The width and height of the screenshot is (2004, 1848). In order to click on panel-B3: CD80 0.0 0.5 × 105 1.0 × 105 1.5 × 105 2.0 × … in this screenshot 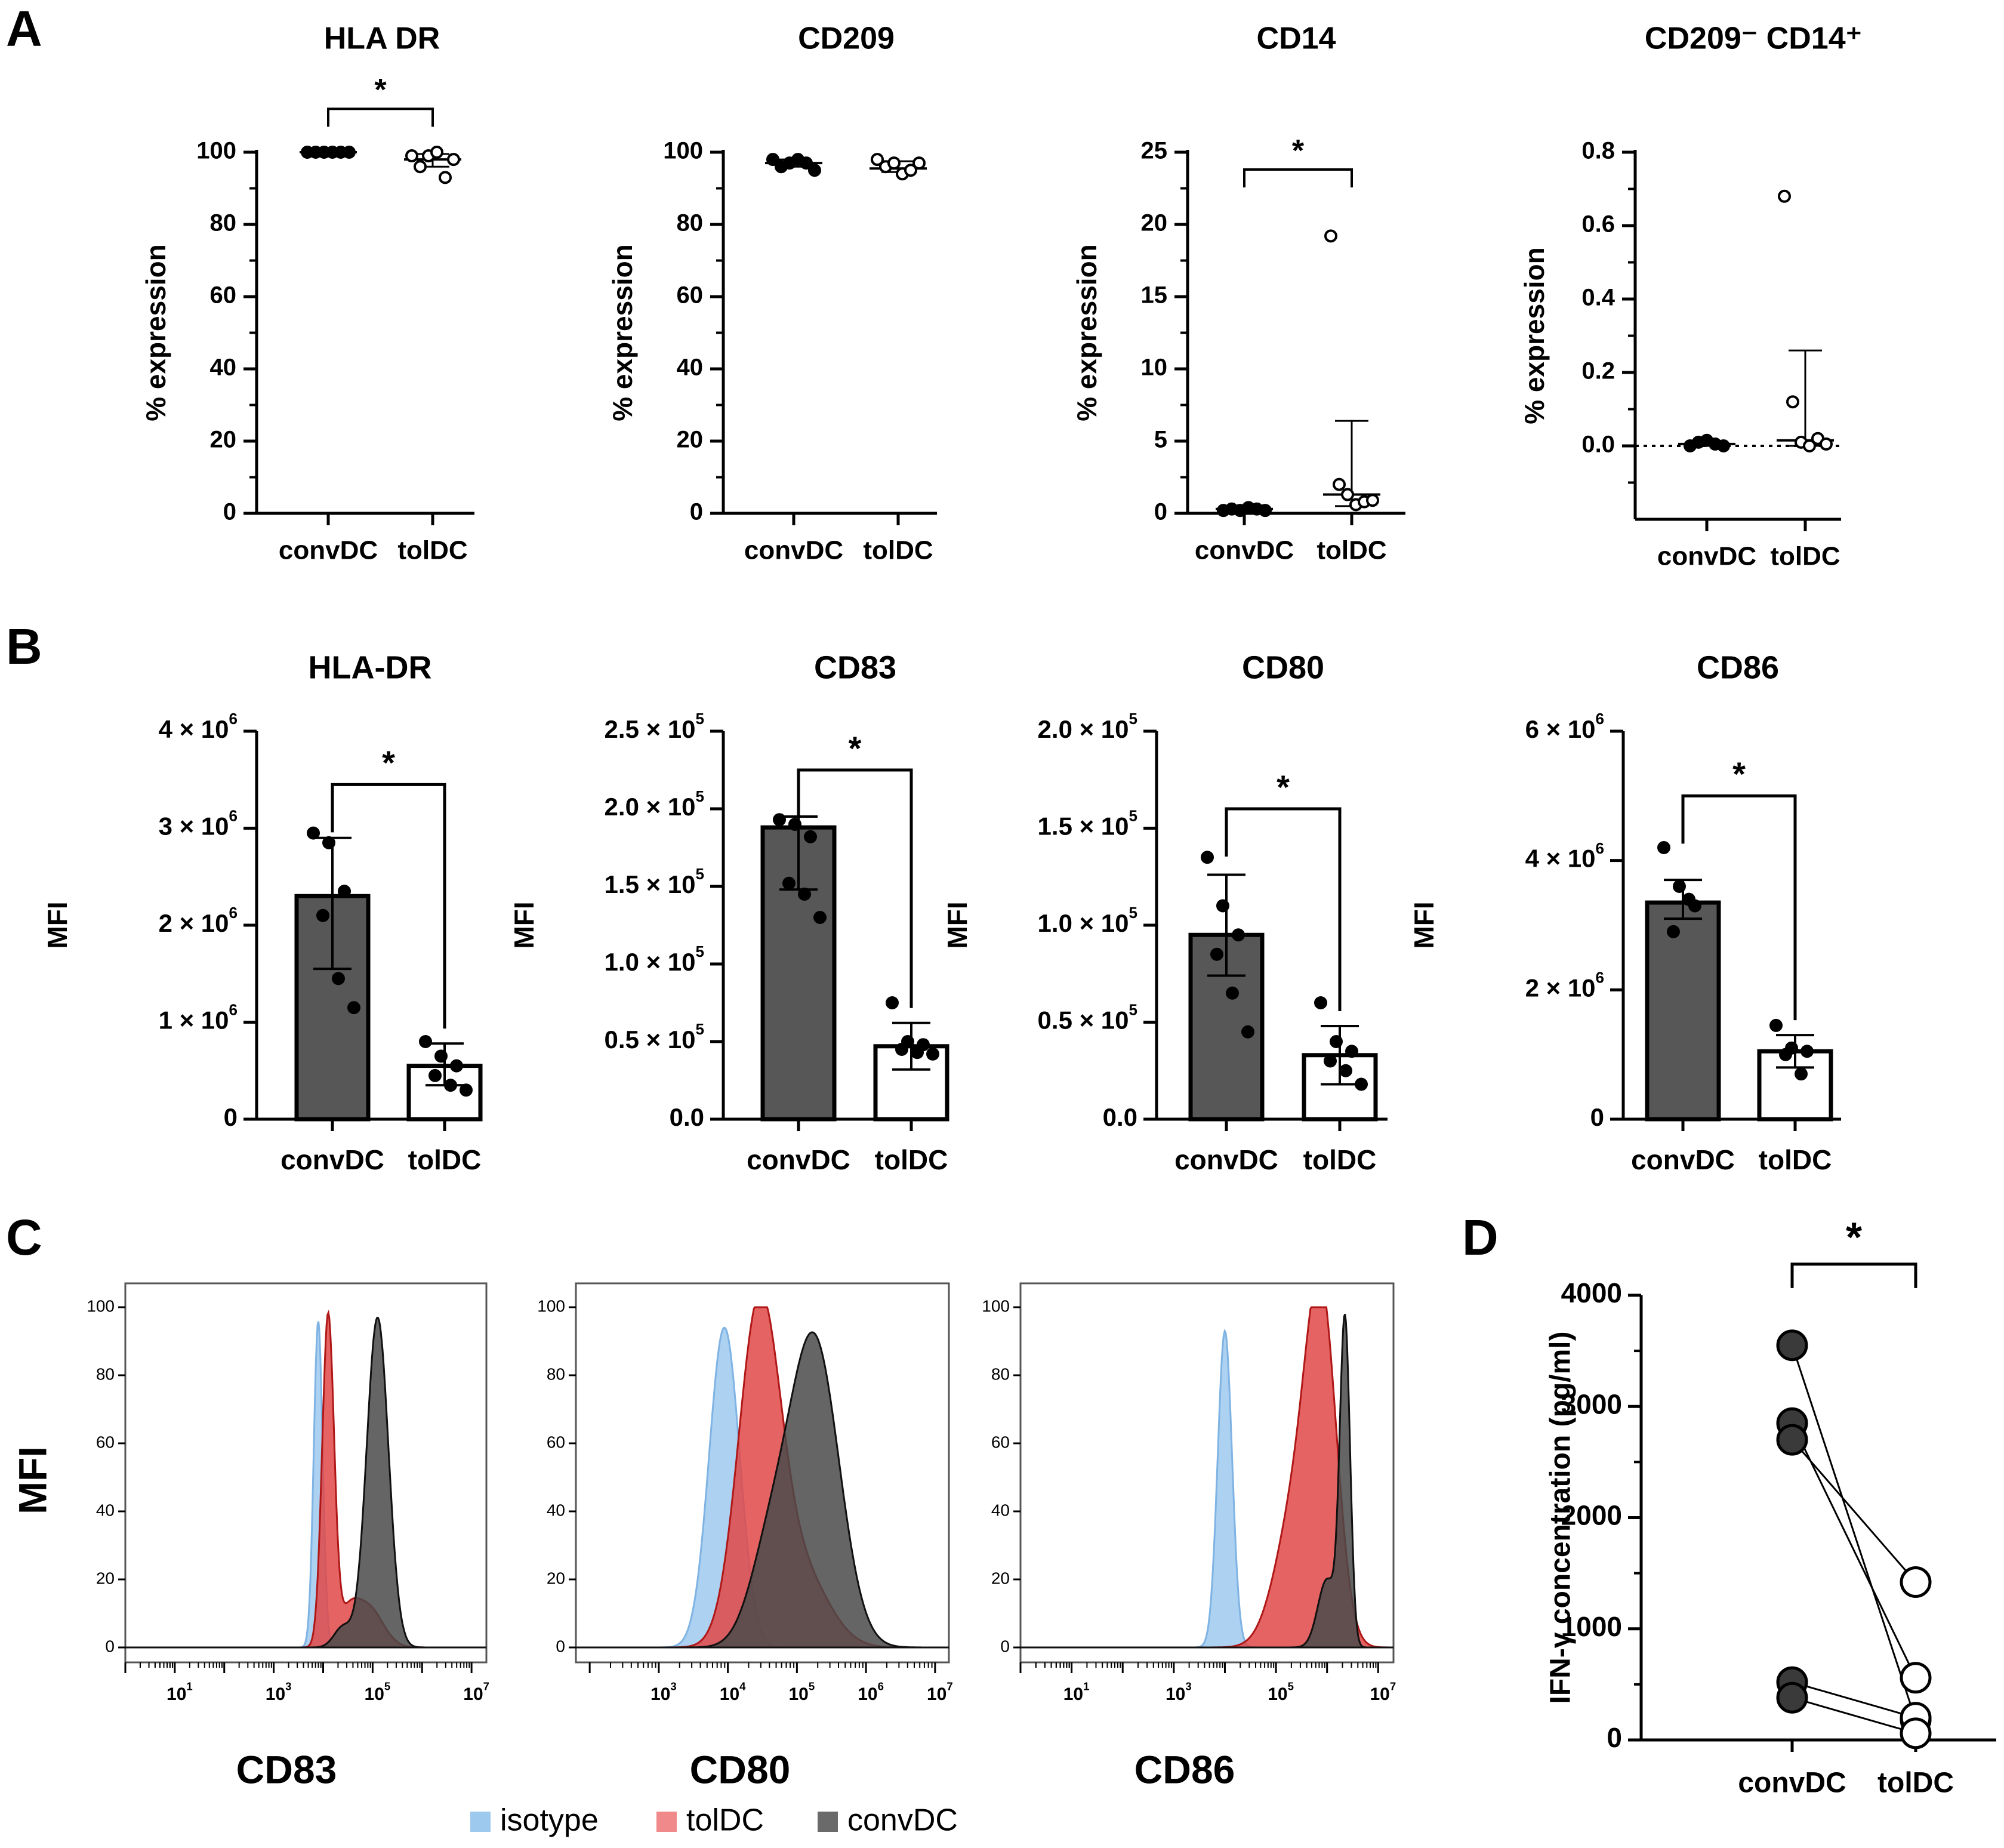, I will do `click(1165, 912)`.